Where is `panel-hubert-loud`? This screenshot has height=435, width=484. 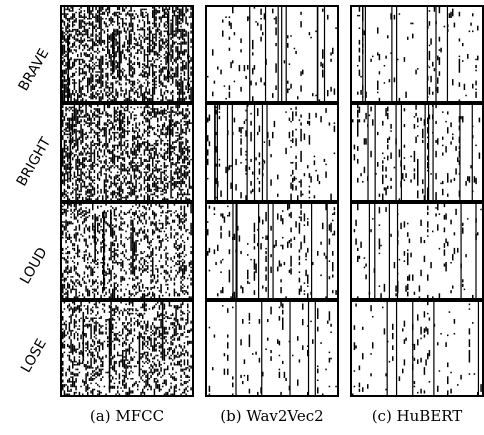 panel-hubert-loud is located at coordinates (417, 251).